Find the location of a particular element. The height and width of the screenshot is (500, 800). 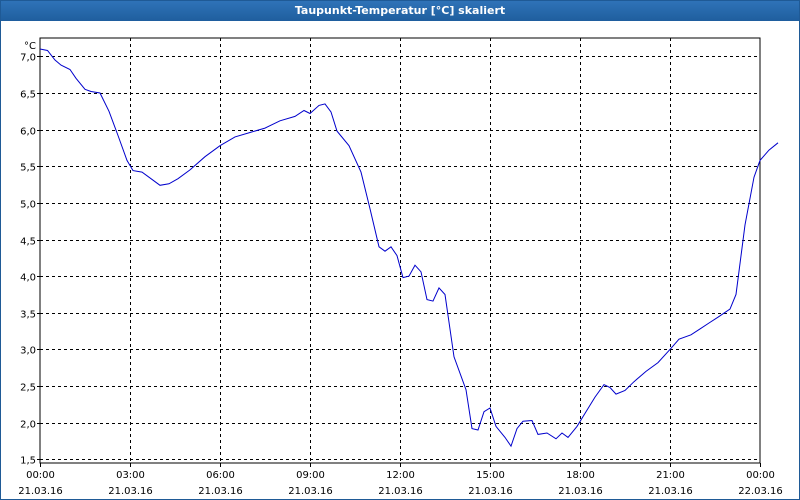

x-tick-time-label: 03:00 is located at coordinates (130, 475).